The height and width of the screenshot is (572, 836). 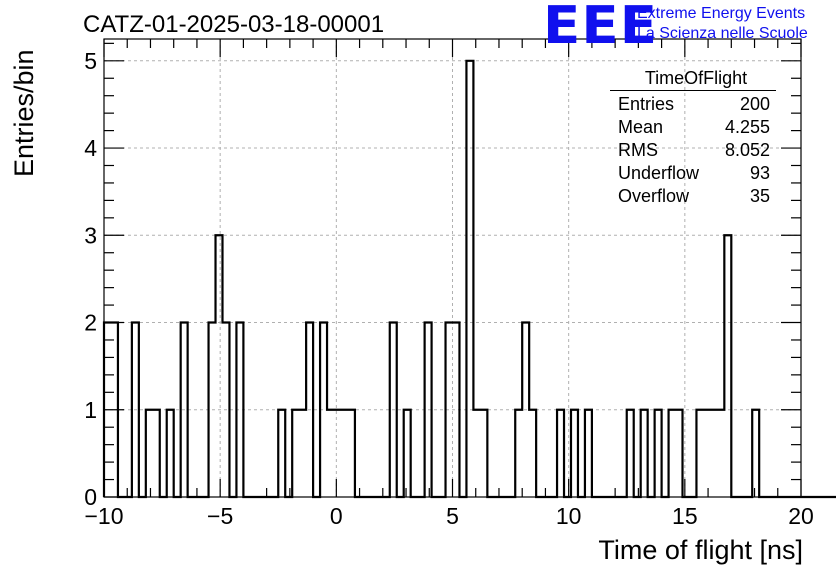 I want to click on stats-row-entries: Entries 200, so click(x=693, y=104).